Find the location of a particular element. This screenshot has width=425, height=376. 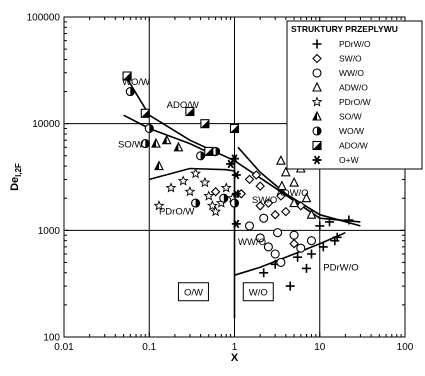

legend-marker-ado-w is located at coordinates (317, 145).